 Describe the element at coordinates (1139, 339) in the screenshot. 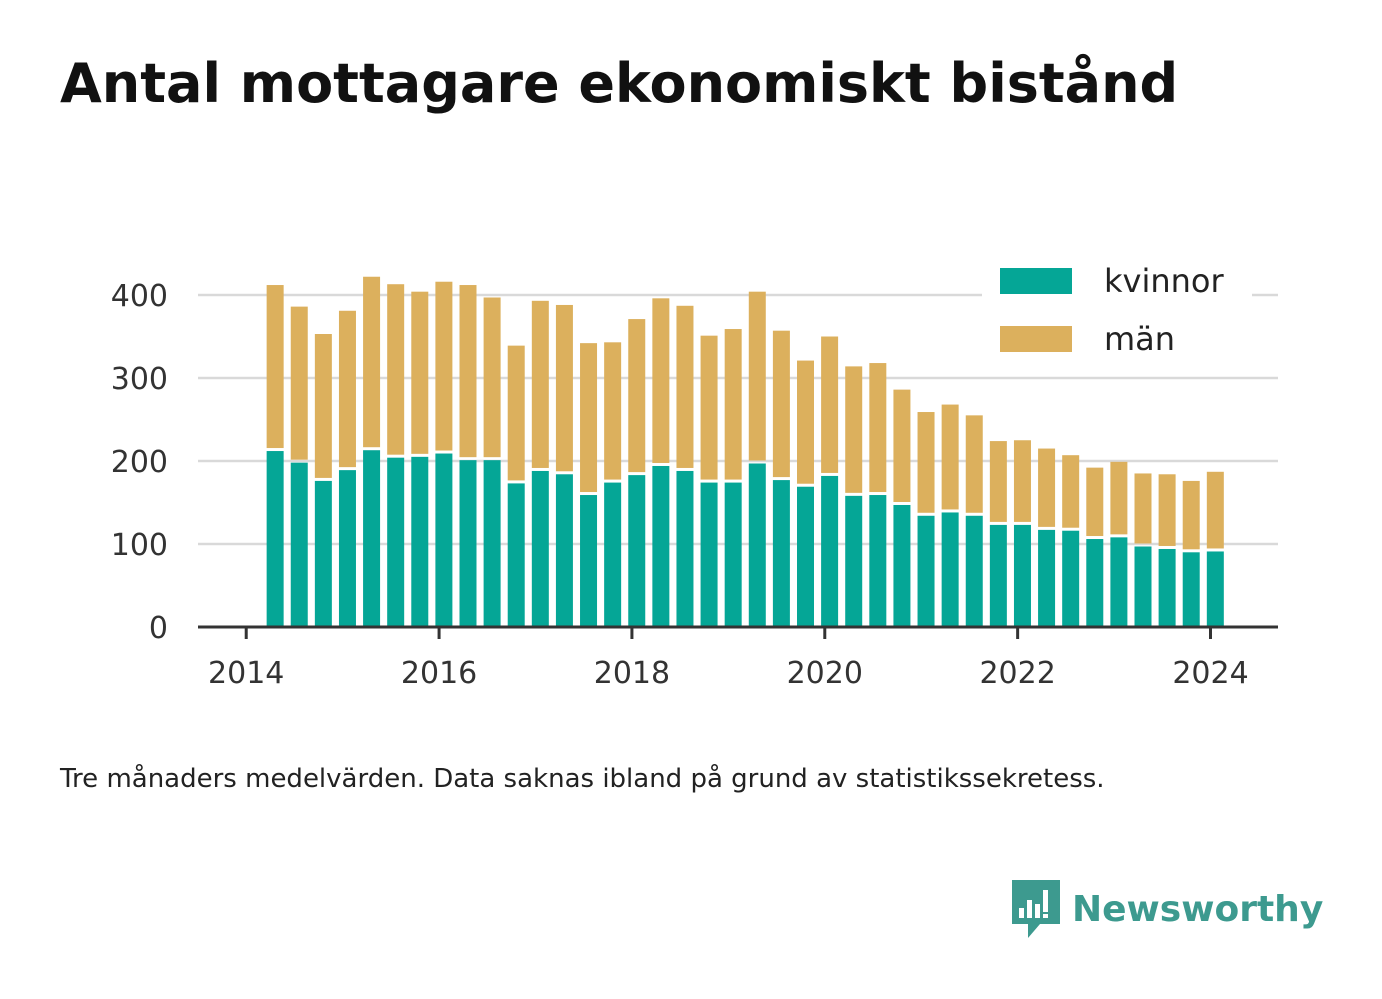

I see `legend-label: män` at that location.